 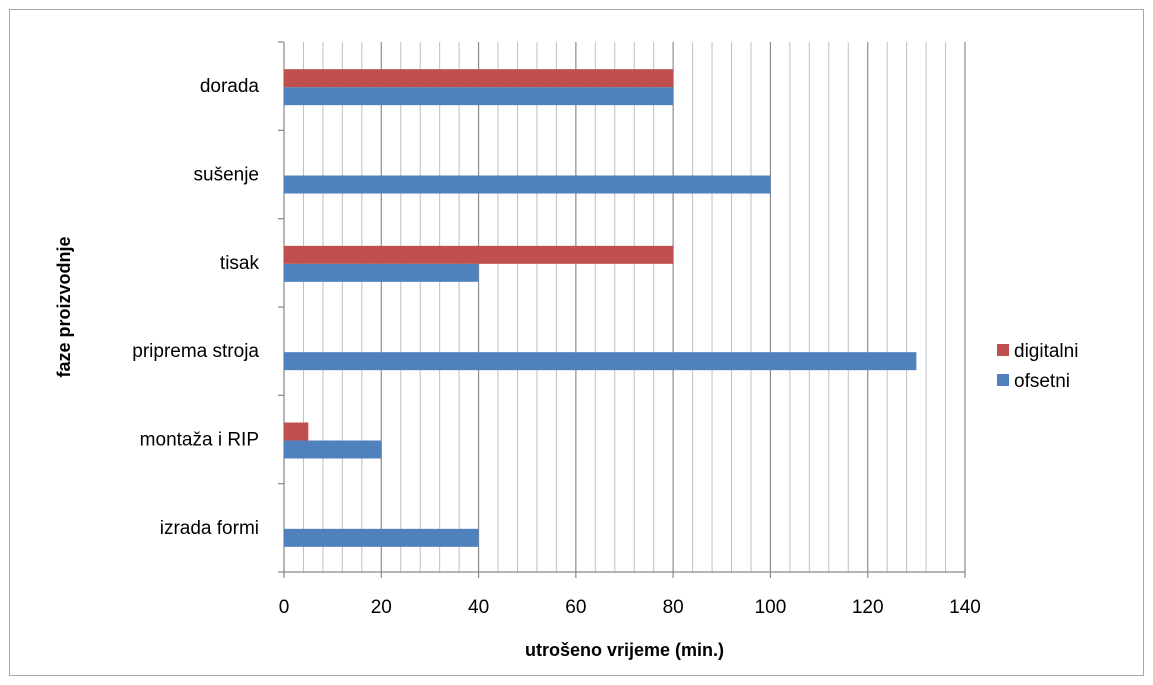 I want to click on x-tick-label: 100, so click(x=771, y=607).